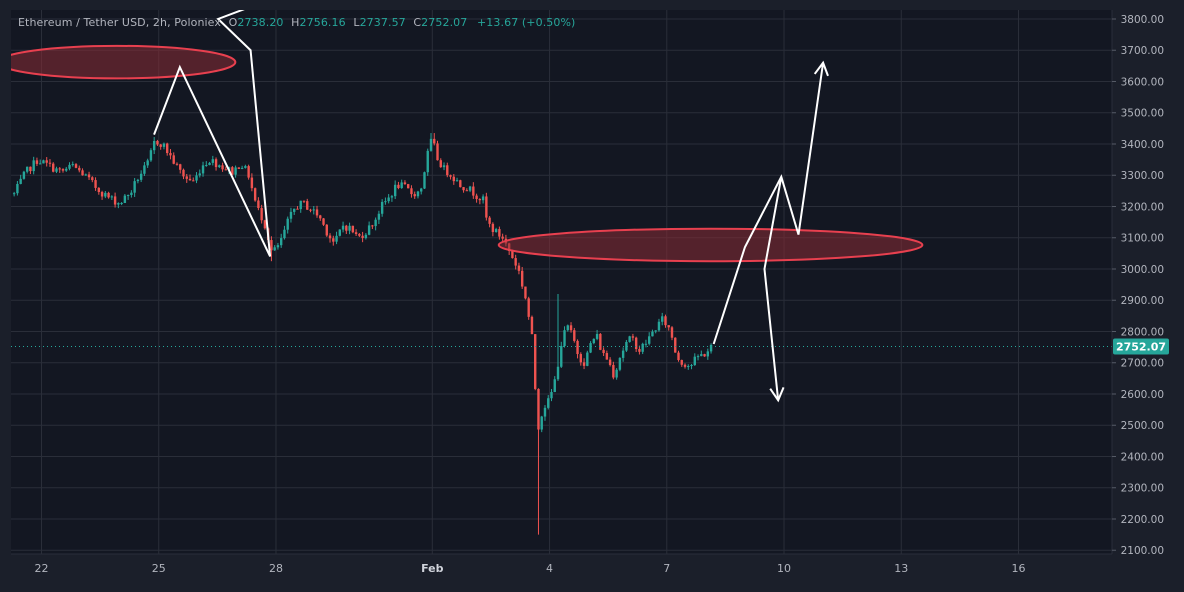 This screenshot has height=592, width=1184. What do you see at coordinates (1142, 301) in the screenshot?
I see `y-tick-label: 2900.00` at bounding box center [1142, 301].